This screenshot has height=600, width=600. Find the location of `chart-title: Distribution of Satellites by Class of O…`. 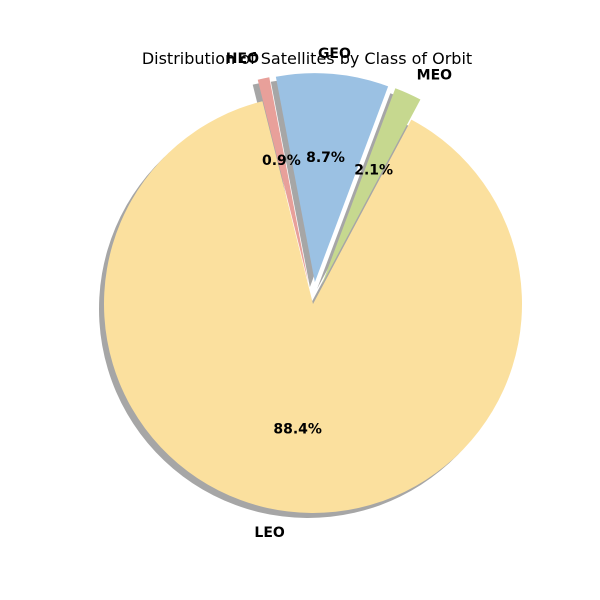

chart-title: Distribution of Satellites by Class of O… is located at coordinates (307, 58).